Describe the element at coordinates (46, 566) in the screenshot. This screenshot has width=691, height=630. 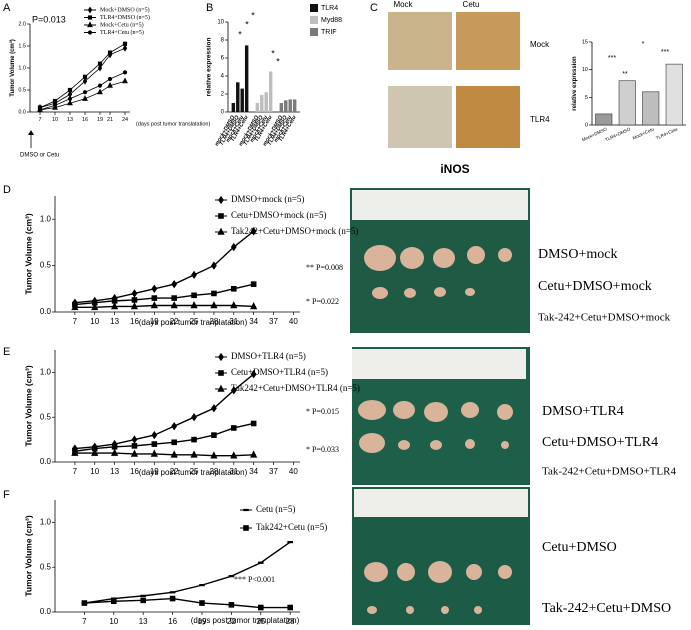
I see `y-tick-label: 0.5` at that location.